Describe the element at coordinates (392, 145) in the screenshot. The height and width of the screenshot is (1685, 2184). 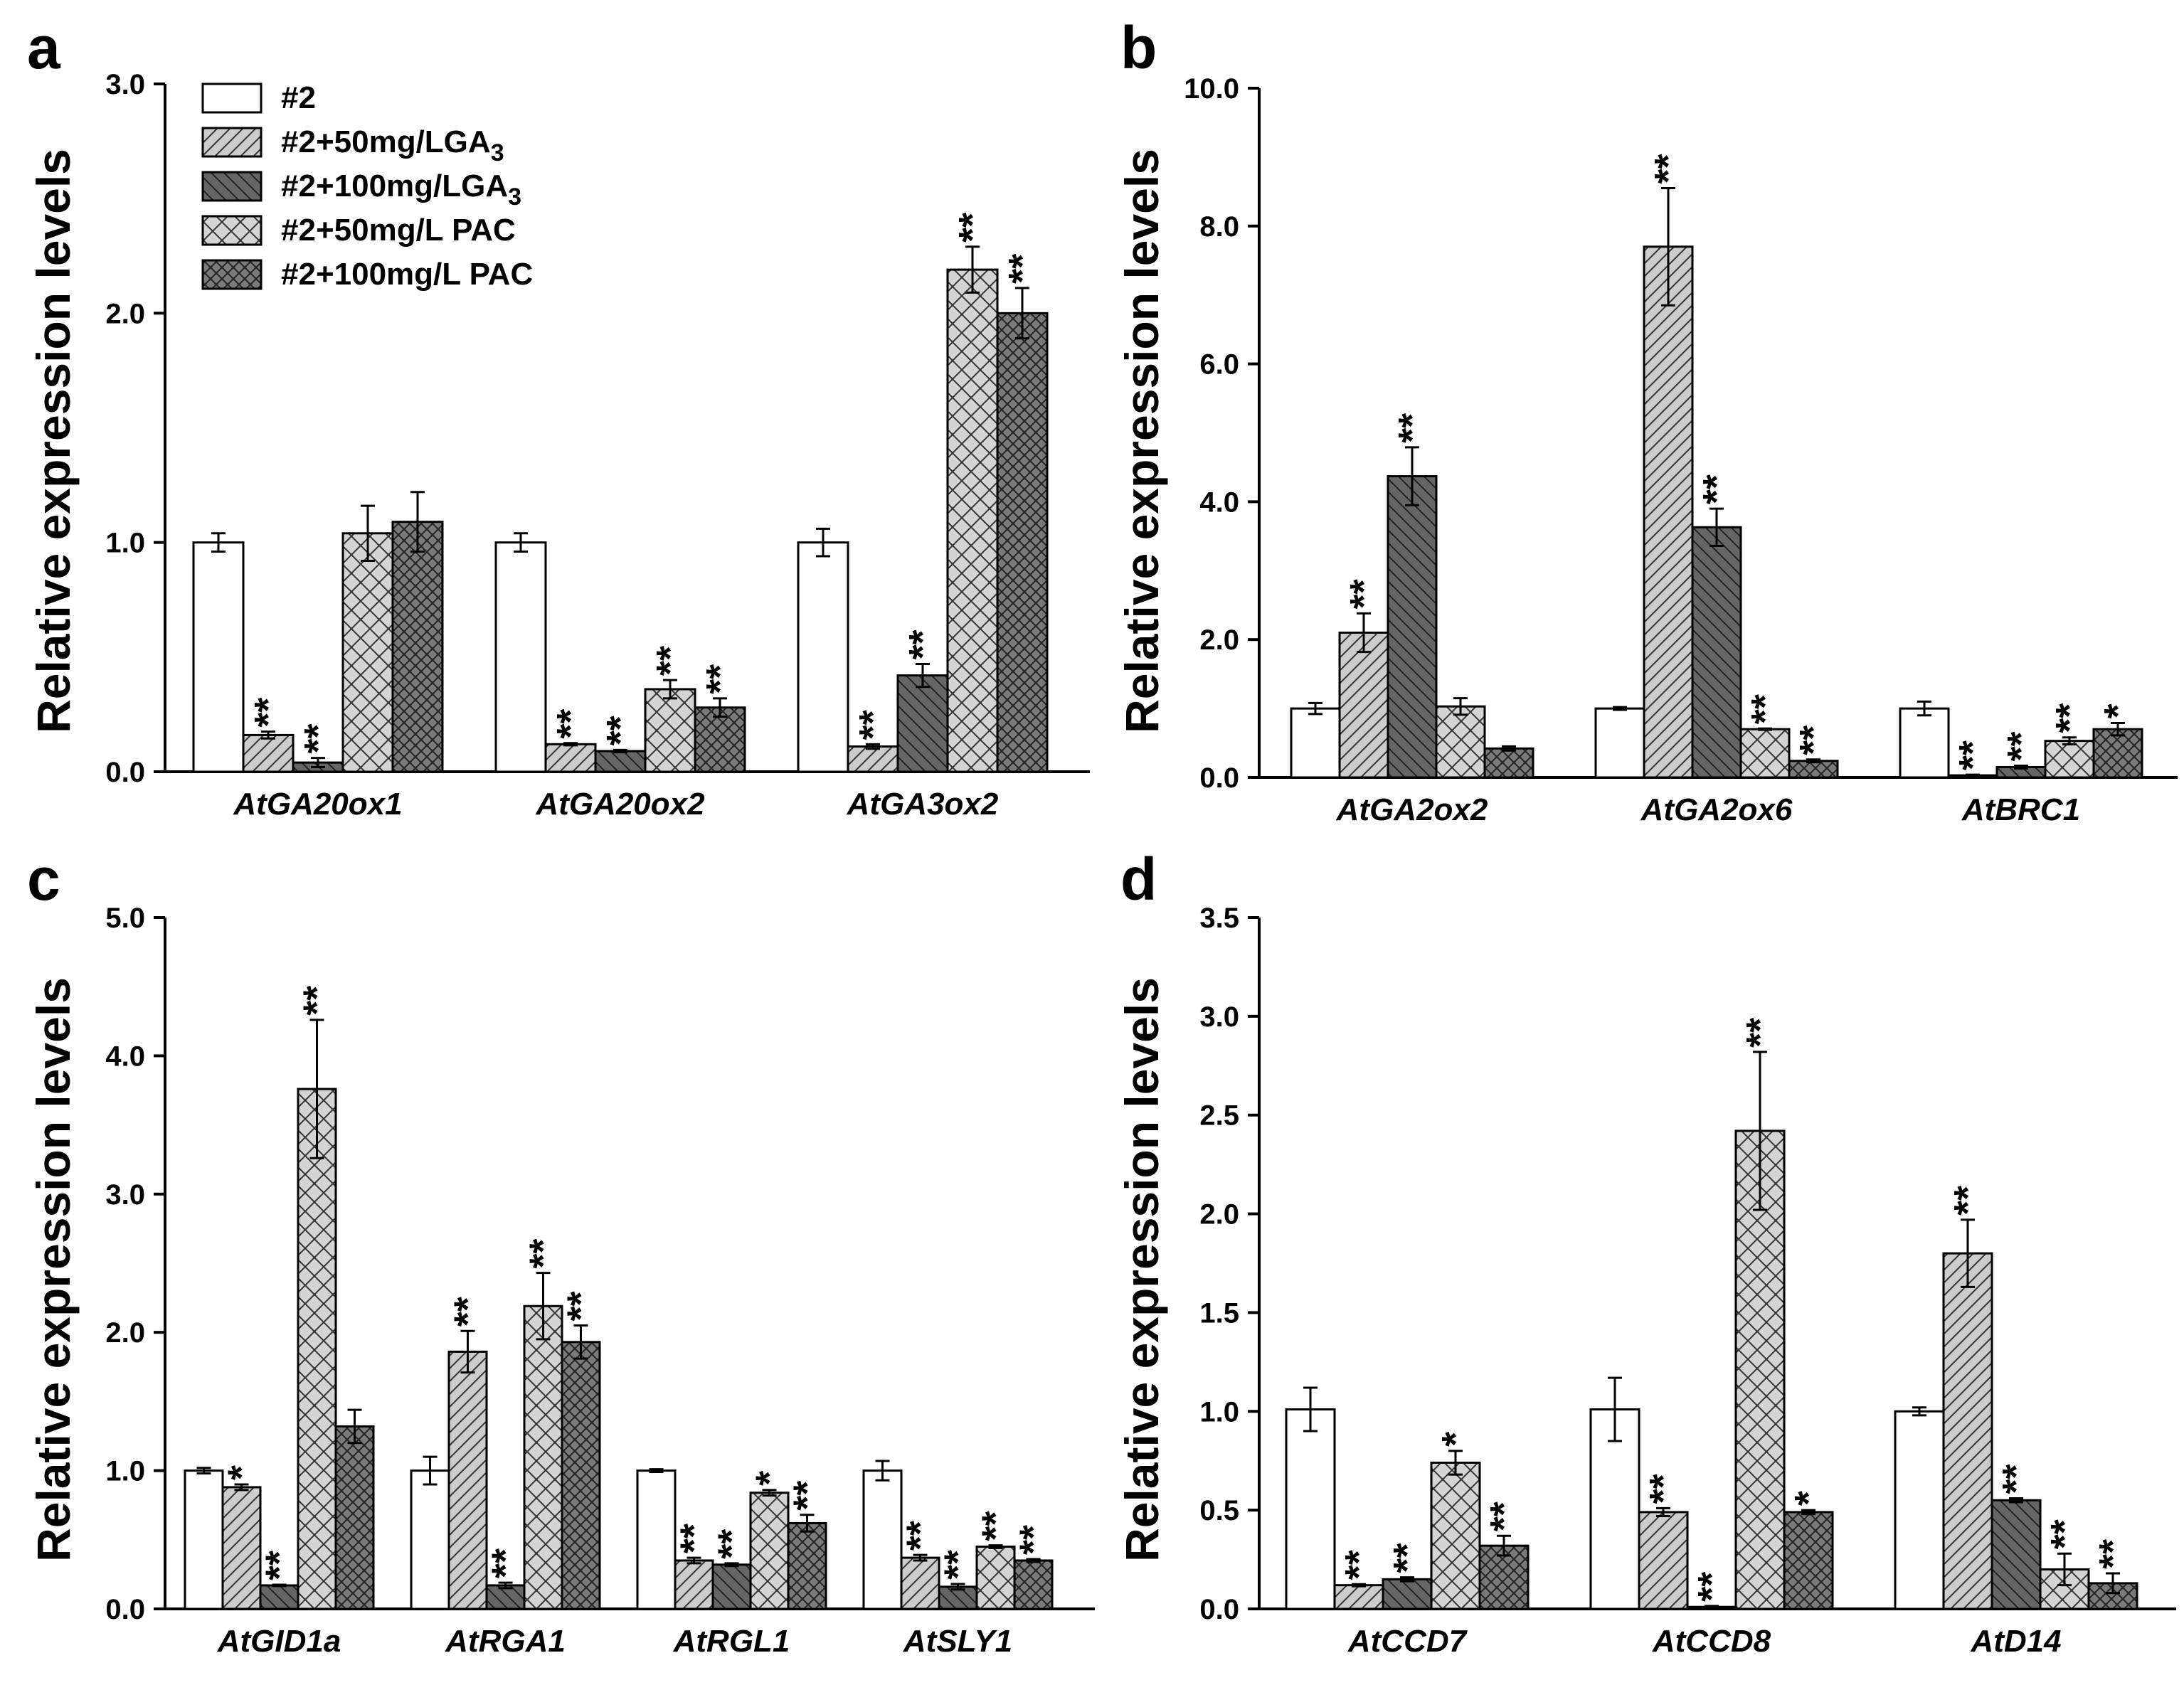
I see `legend-label: #2+50mg/LGA3` at that location.